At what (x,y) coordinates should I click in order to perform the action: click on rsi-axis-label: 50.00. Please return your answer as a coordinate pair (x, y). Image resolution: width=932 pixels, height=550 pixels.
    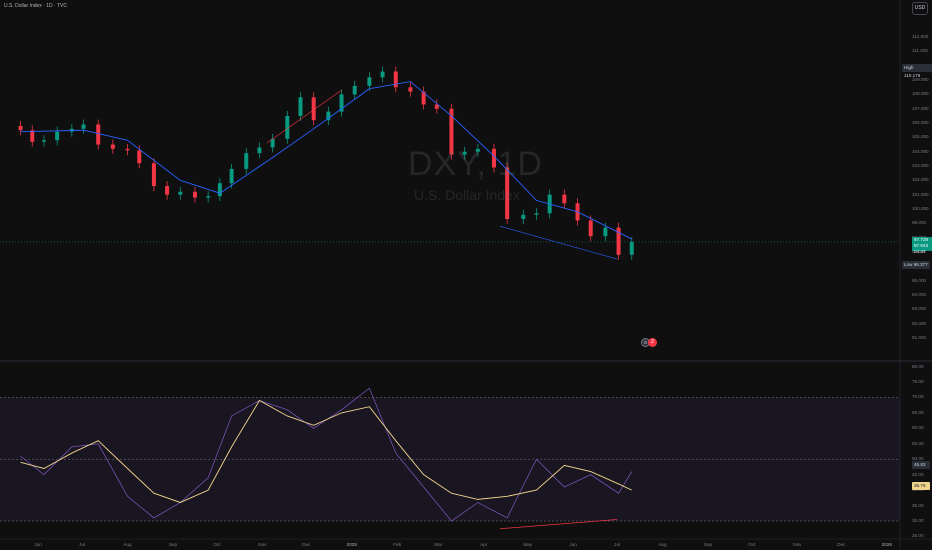
    Looking at the image, I should click on (918, 459).